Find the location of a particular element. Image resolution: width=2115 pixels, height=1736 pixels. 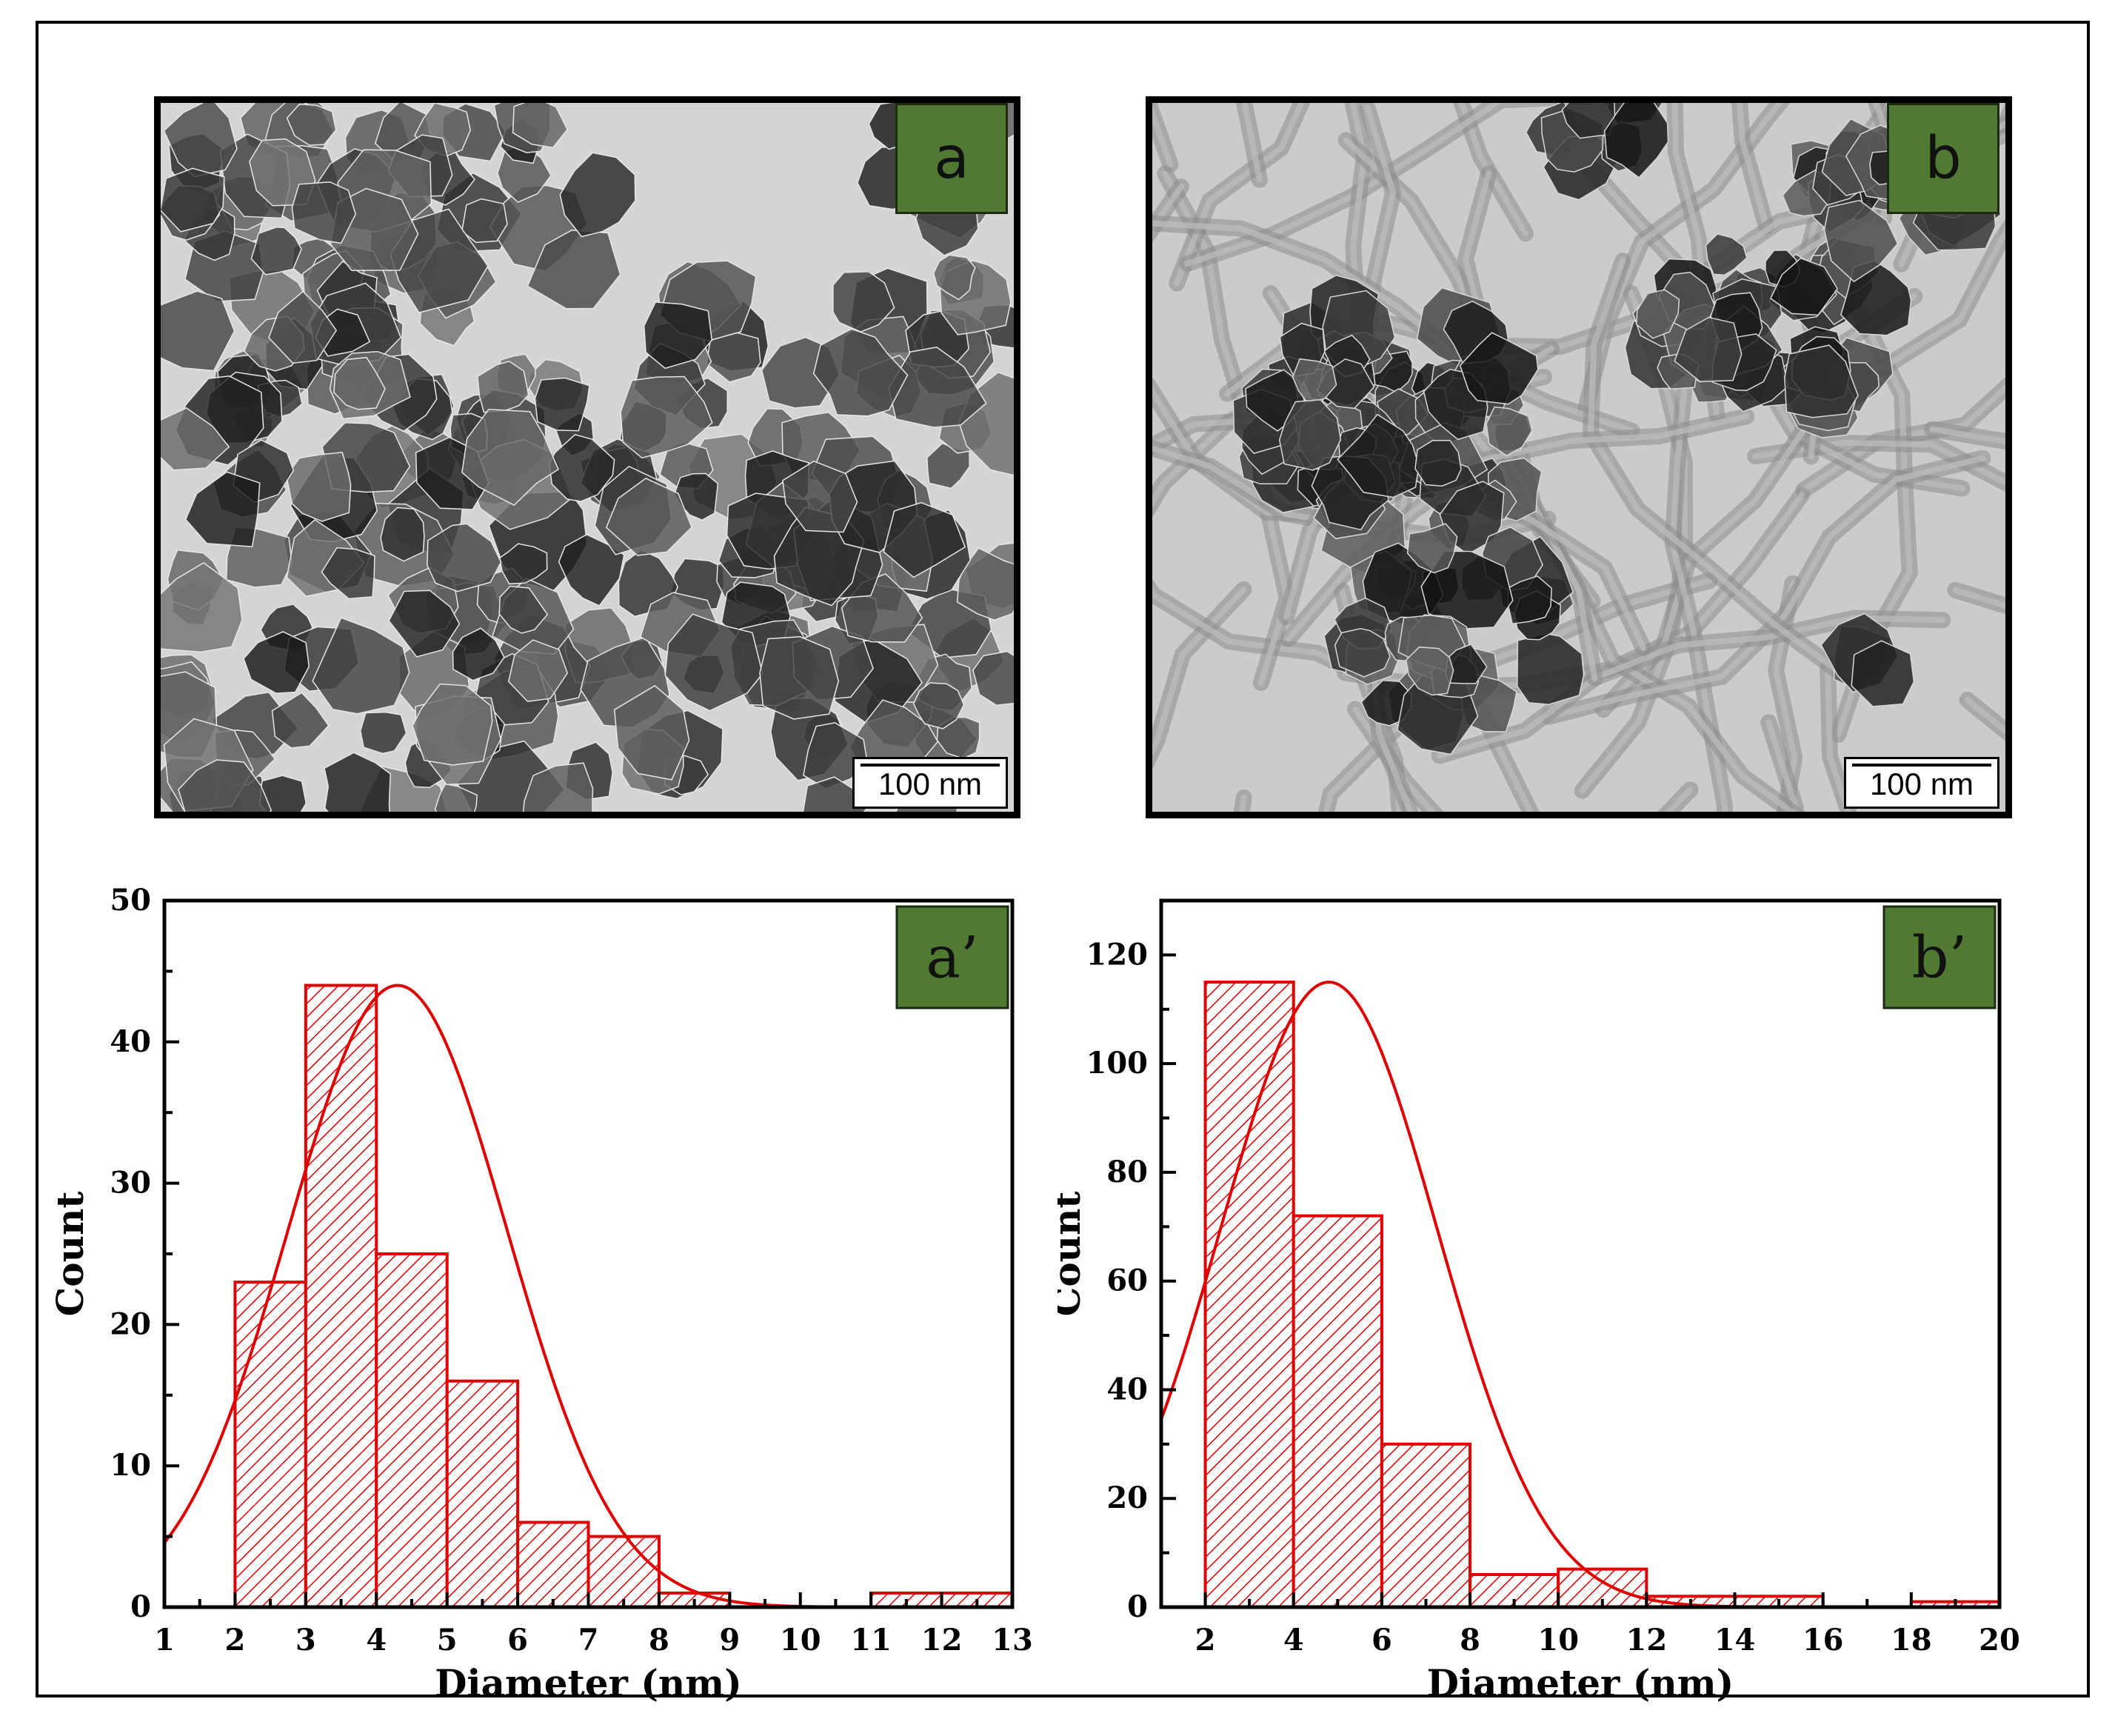

y-tick-label: 20 is located at coordinates (1127, 1498).